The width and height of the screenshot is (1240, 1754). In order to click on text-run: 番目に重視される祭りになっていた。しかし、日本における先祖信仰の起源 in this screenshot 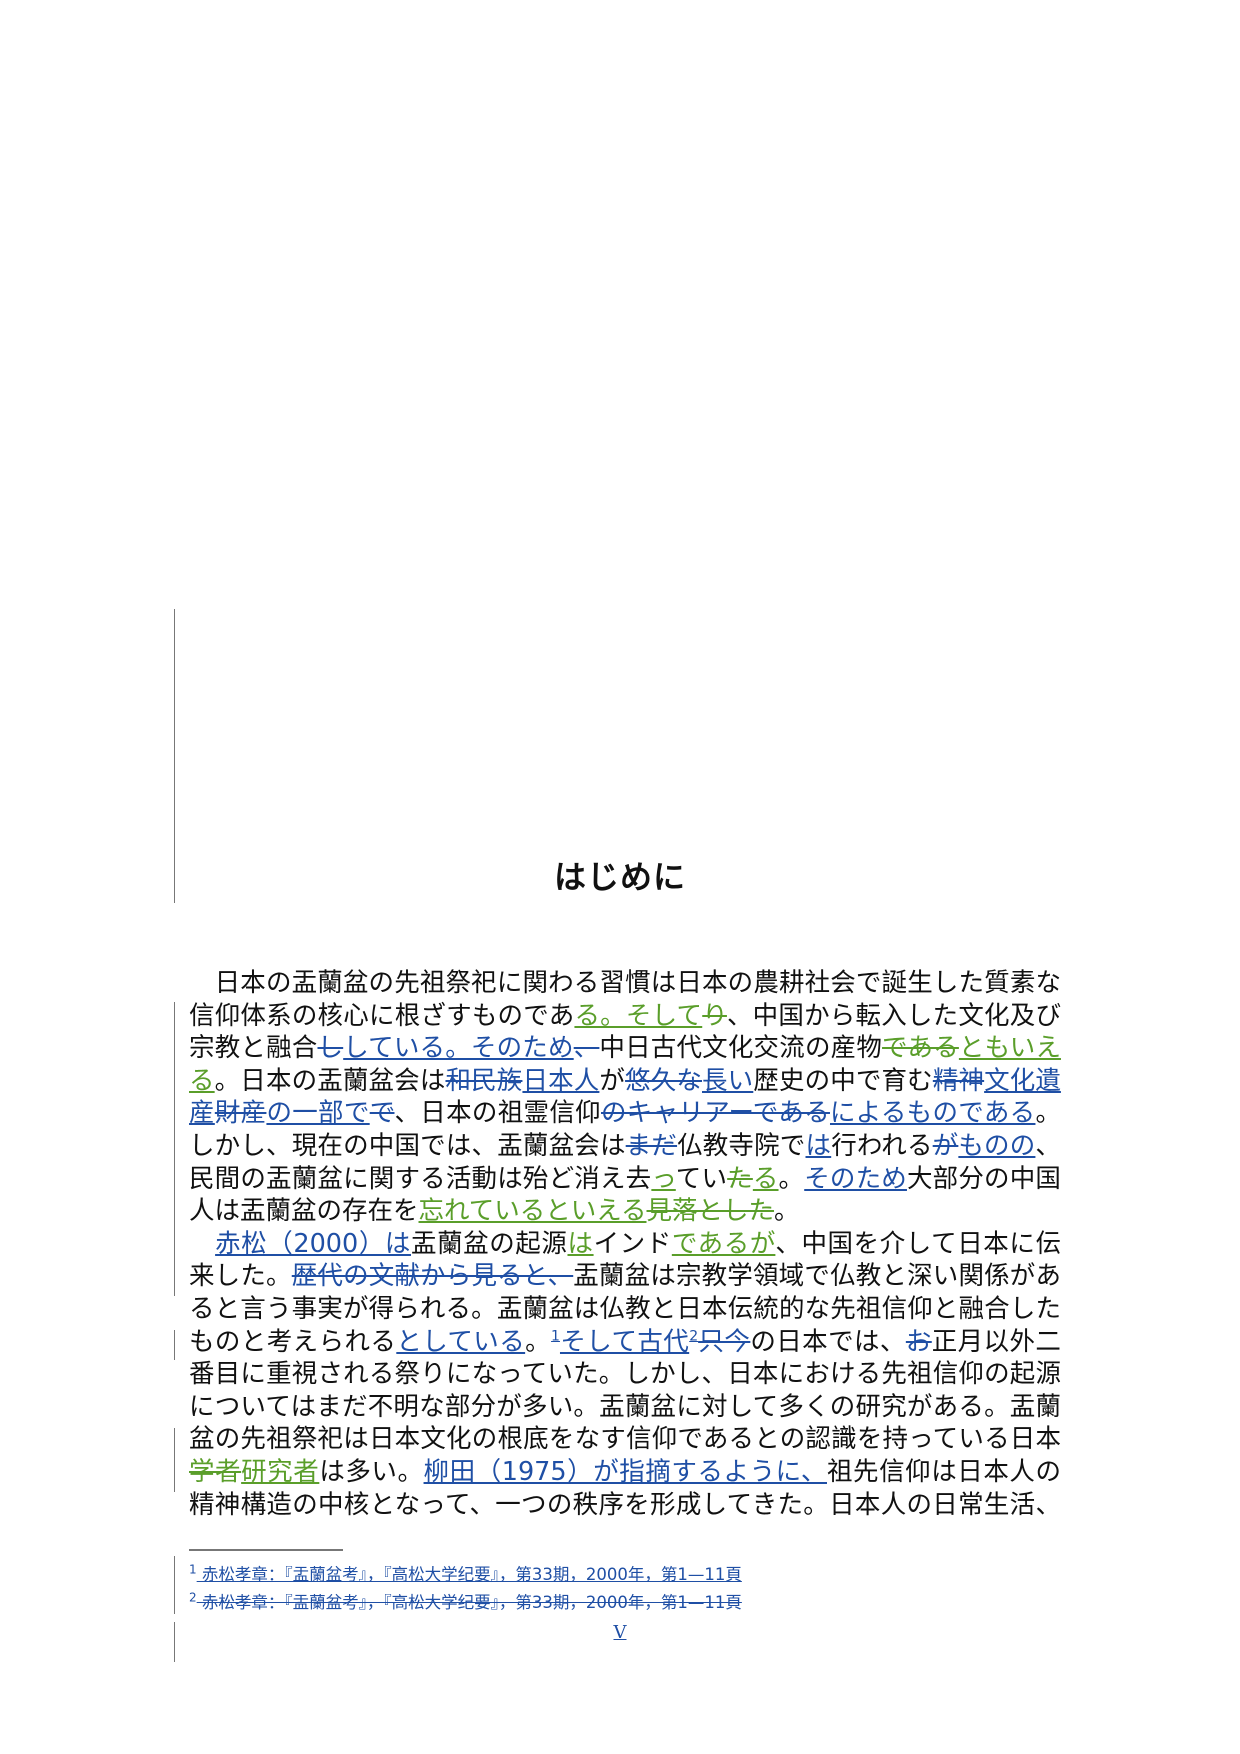, I will do `click(625, 1374)`.